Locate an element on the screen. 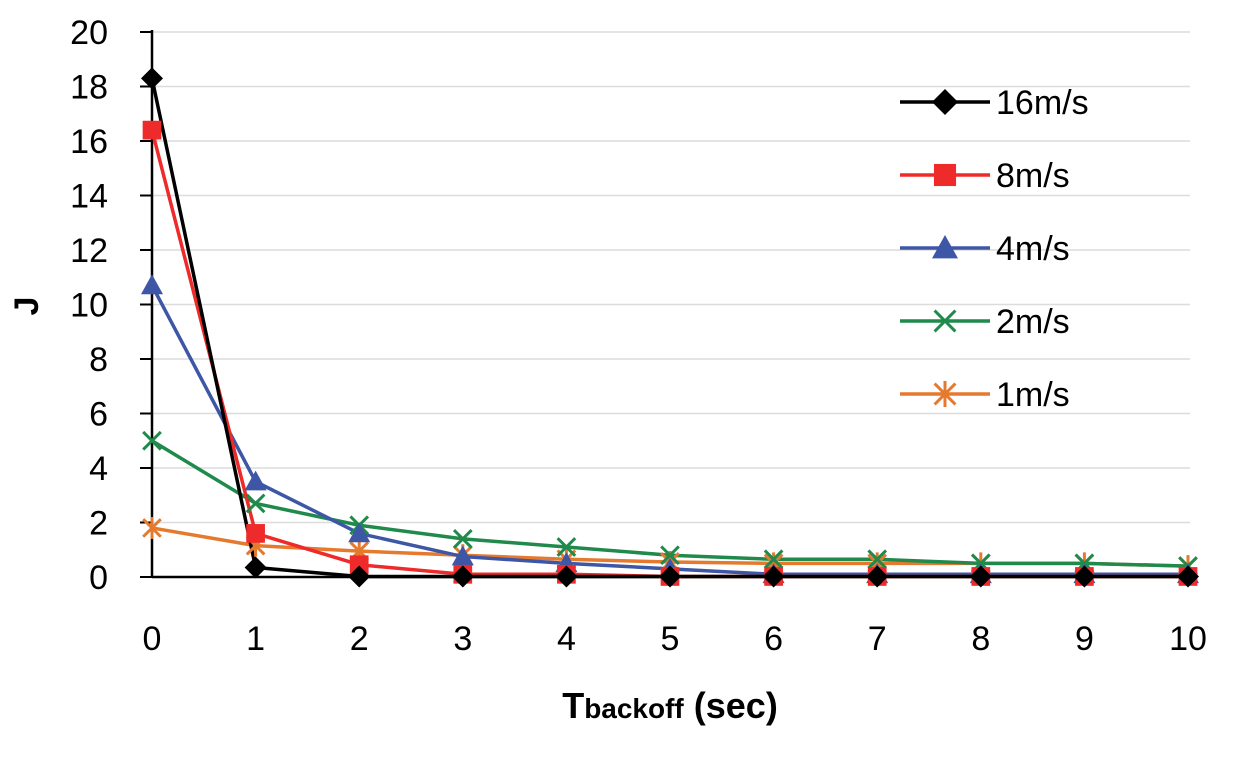  legend-label: 4m/s is located at coordinates (1033, 249).